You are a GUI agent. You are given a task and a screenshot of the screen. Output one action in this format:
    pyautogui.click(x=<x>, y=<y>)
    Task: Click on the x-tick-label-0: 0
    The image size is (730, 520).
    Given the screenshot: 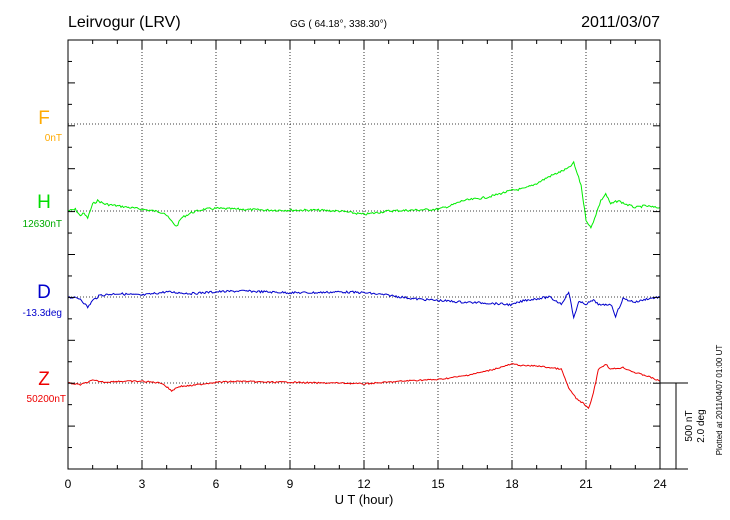 What is the action you would take?
    pyautogui.click(x=68, y=484)
    